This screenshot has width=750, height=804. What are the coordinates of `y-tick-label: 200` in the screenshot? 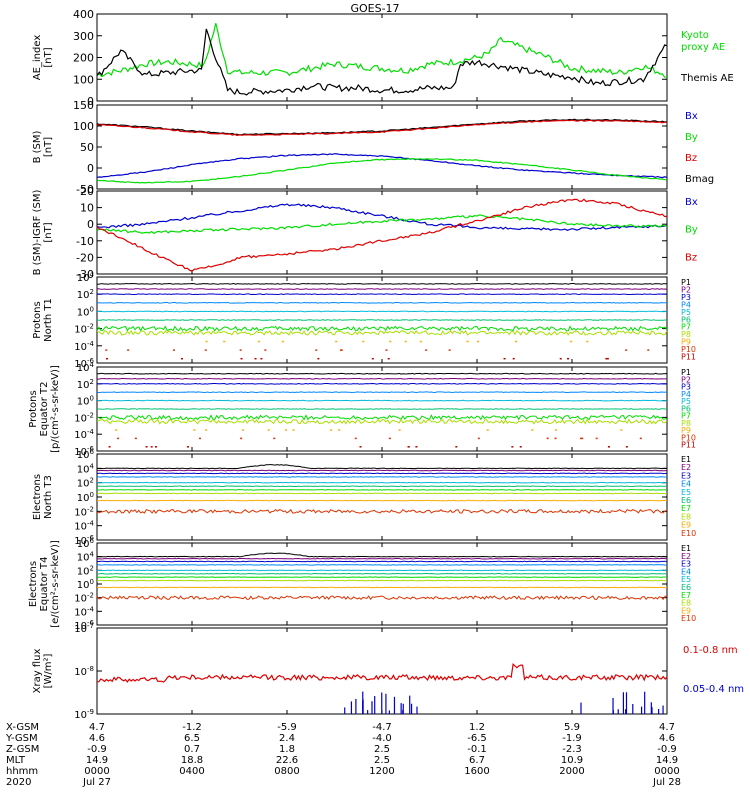 It's located at (83, 58).